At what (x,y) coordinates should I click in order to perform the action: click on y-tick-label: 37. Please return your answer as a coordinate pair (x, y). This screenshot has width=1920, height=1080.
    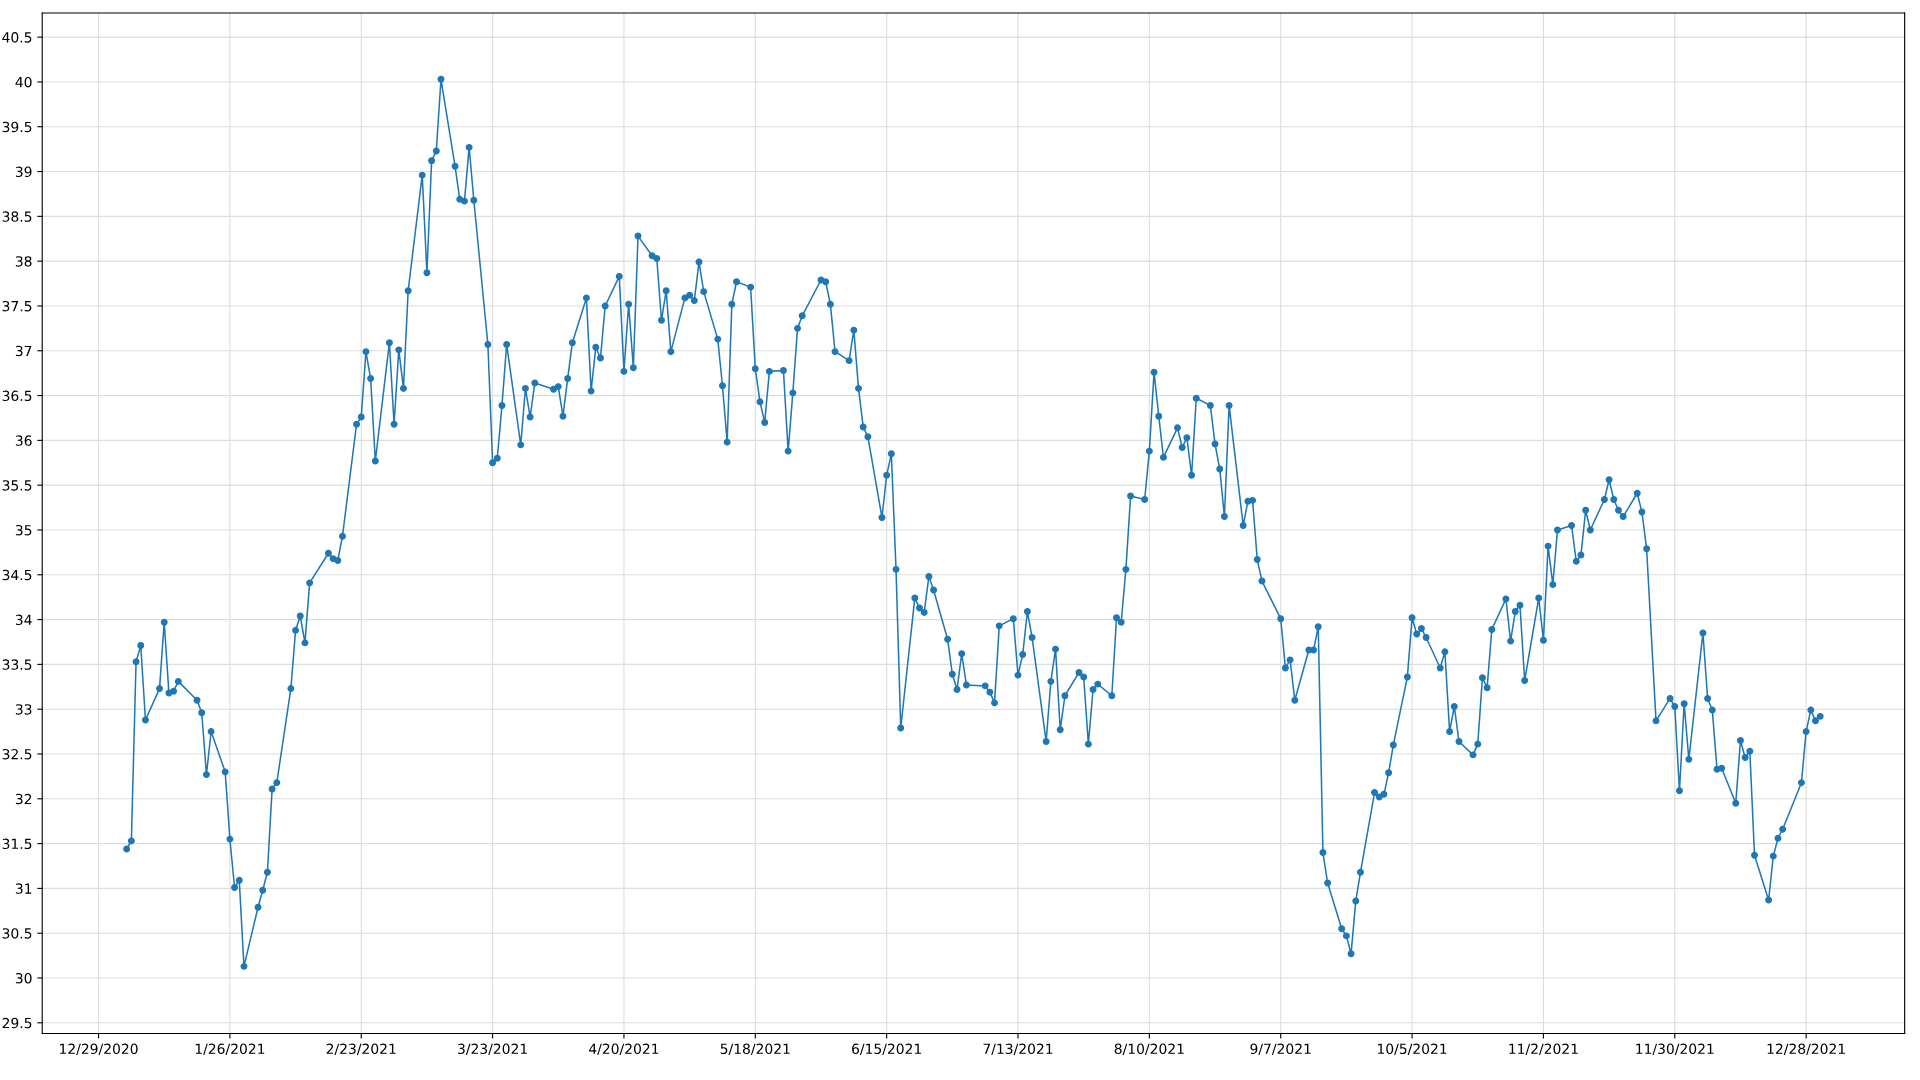
    Looking at the image, I should click on (23, 351).